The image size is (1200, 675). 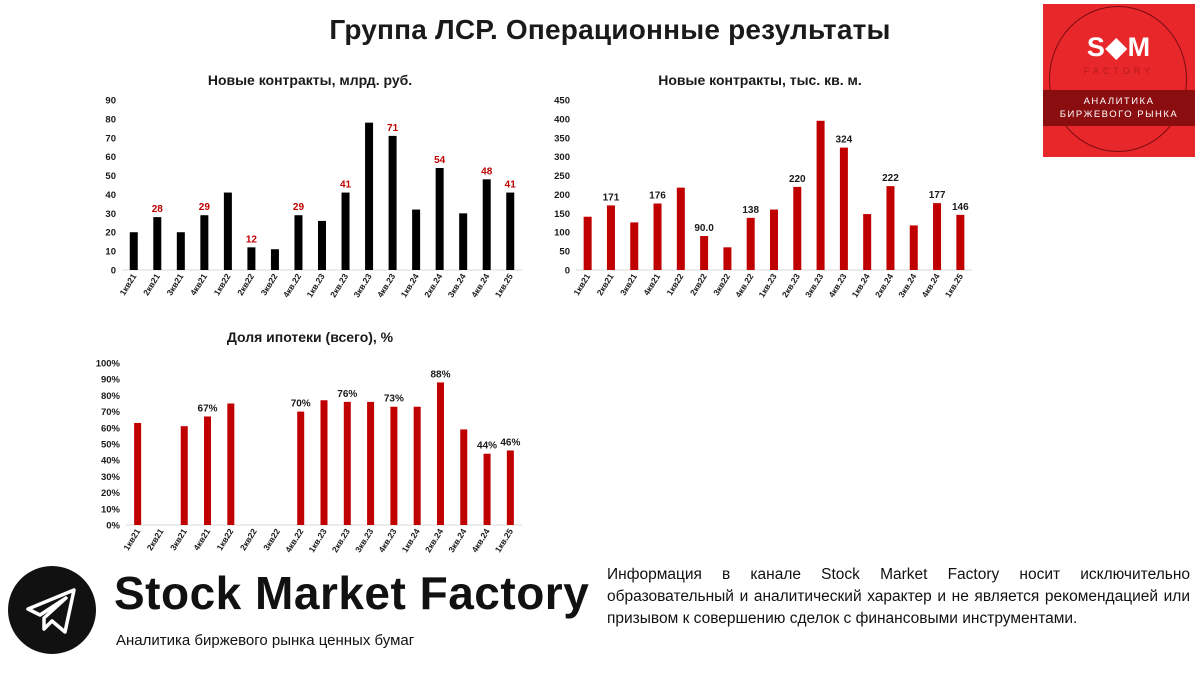 I want to click on data-label: 324, so click(x=844, y=140).